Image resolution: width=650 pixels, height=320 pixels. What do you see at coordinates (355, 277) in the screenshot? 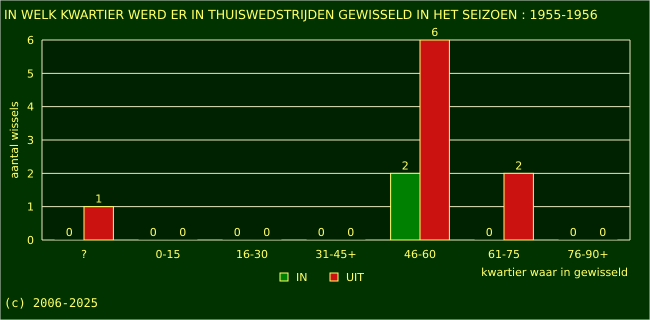
I see `legend-label: UIT` at bounding box center [355, 277].